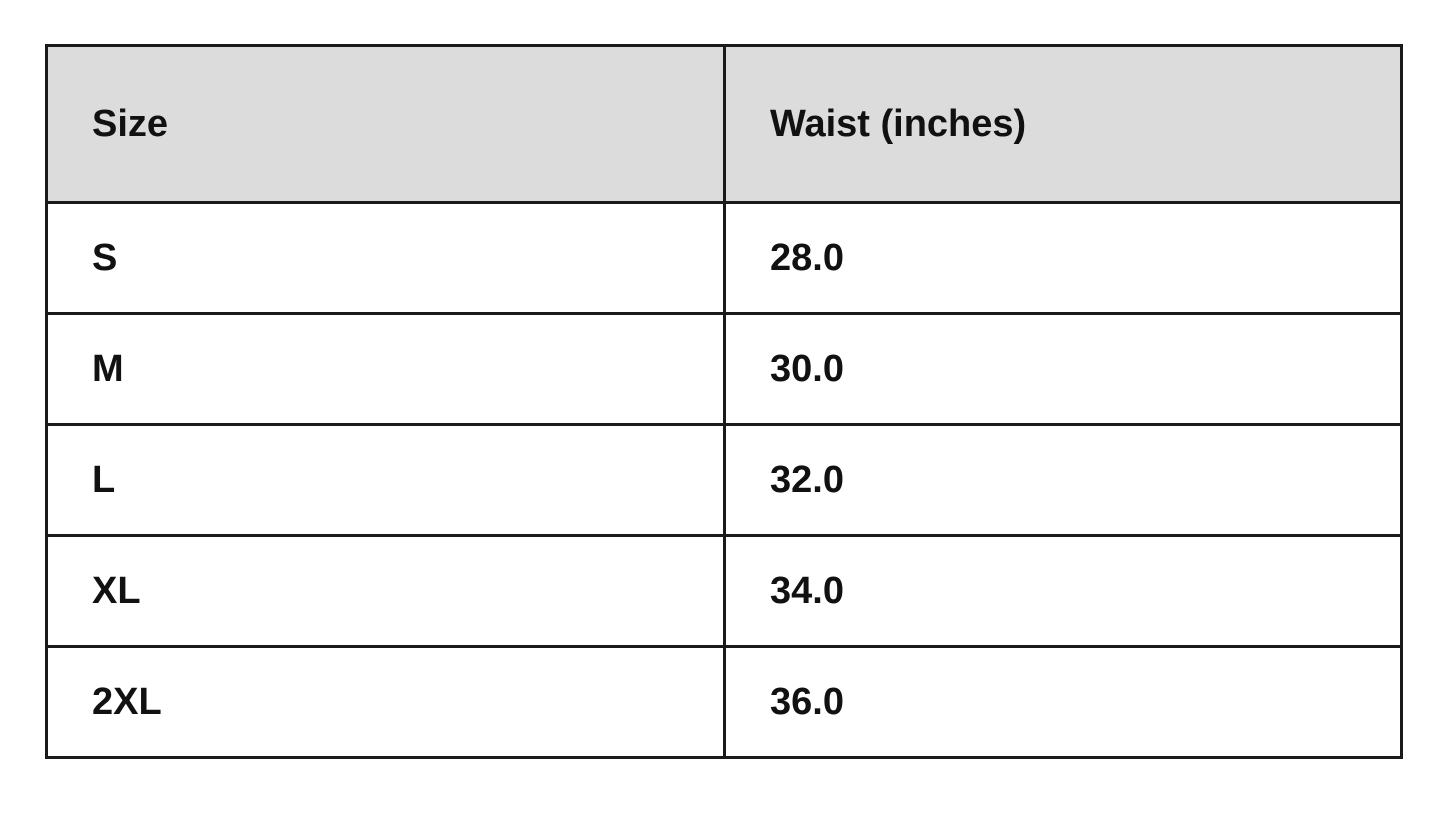 Image resolution: width=1445 pixels, height=813 pixels. Describe the element at coordinates (1063, 124) in the screenshot. I see `header-waist: Waist (inches)` at that location.